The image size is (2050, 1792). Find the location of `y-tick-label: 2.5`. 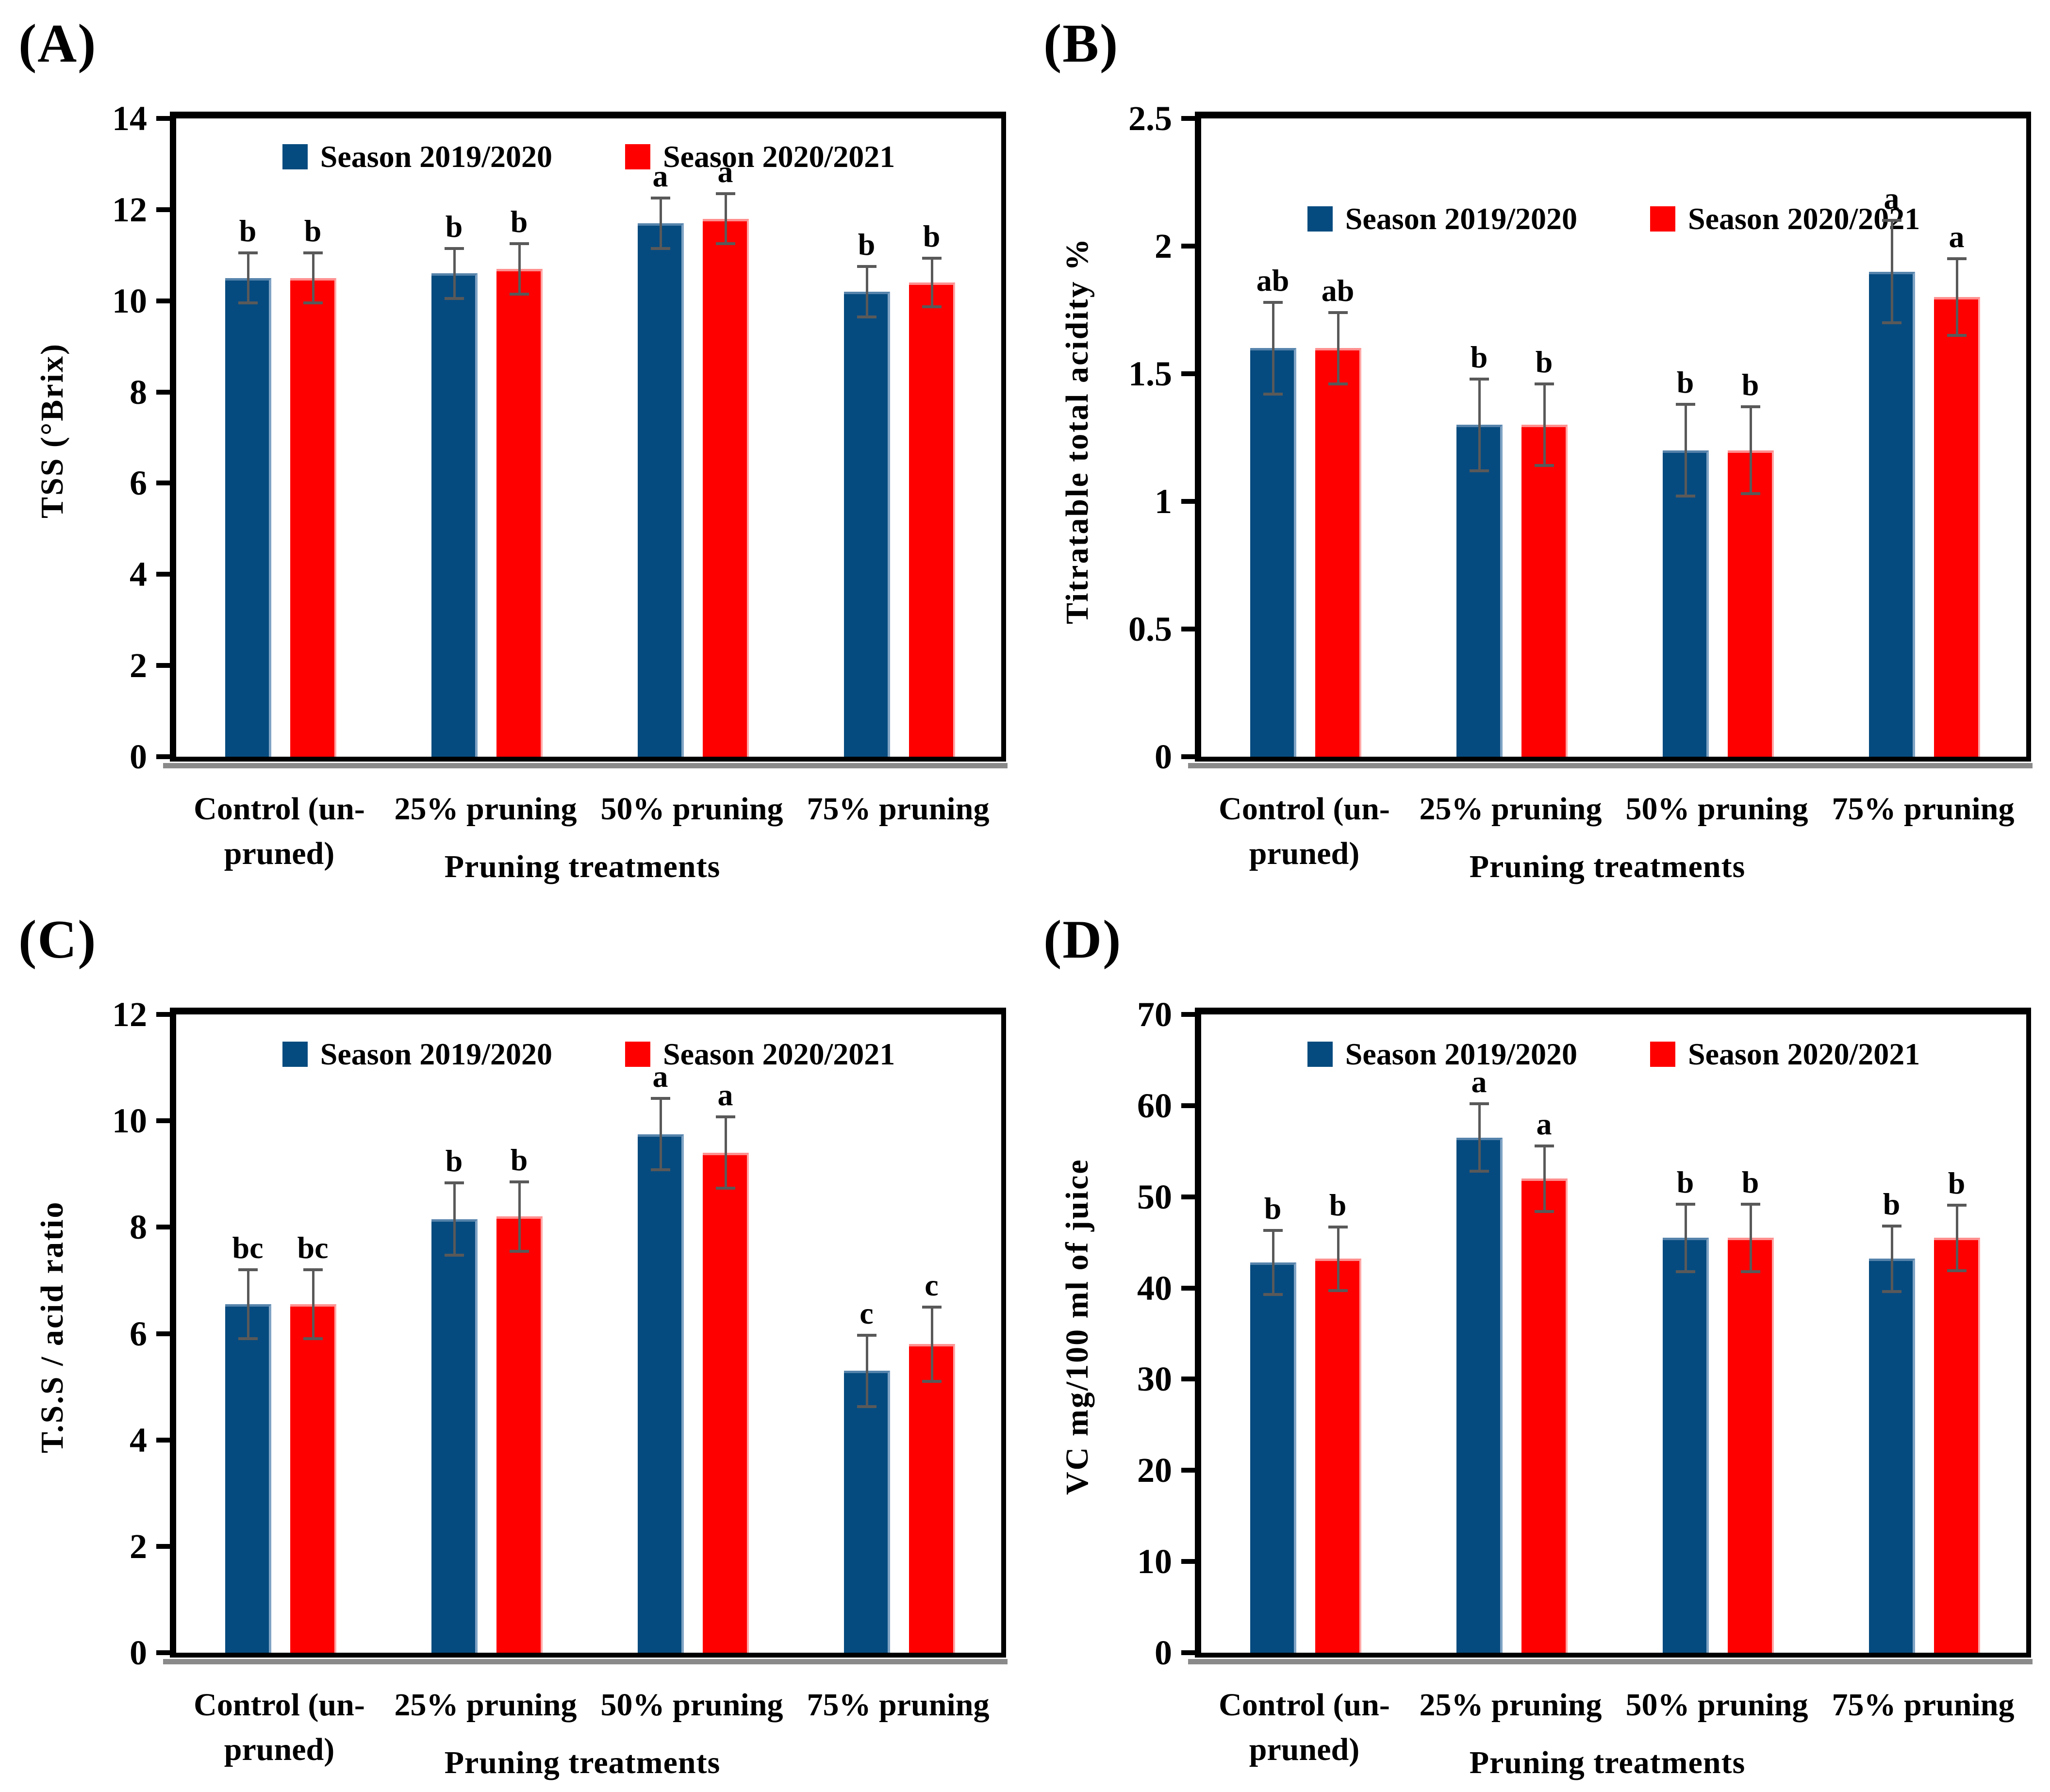

y-tick-label: 2.5 is located at coordinates (1150, 119).